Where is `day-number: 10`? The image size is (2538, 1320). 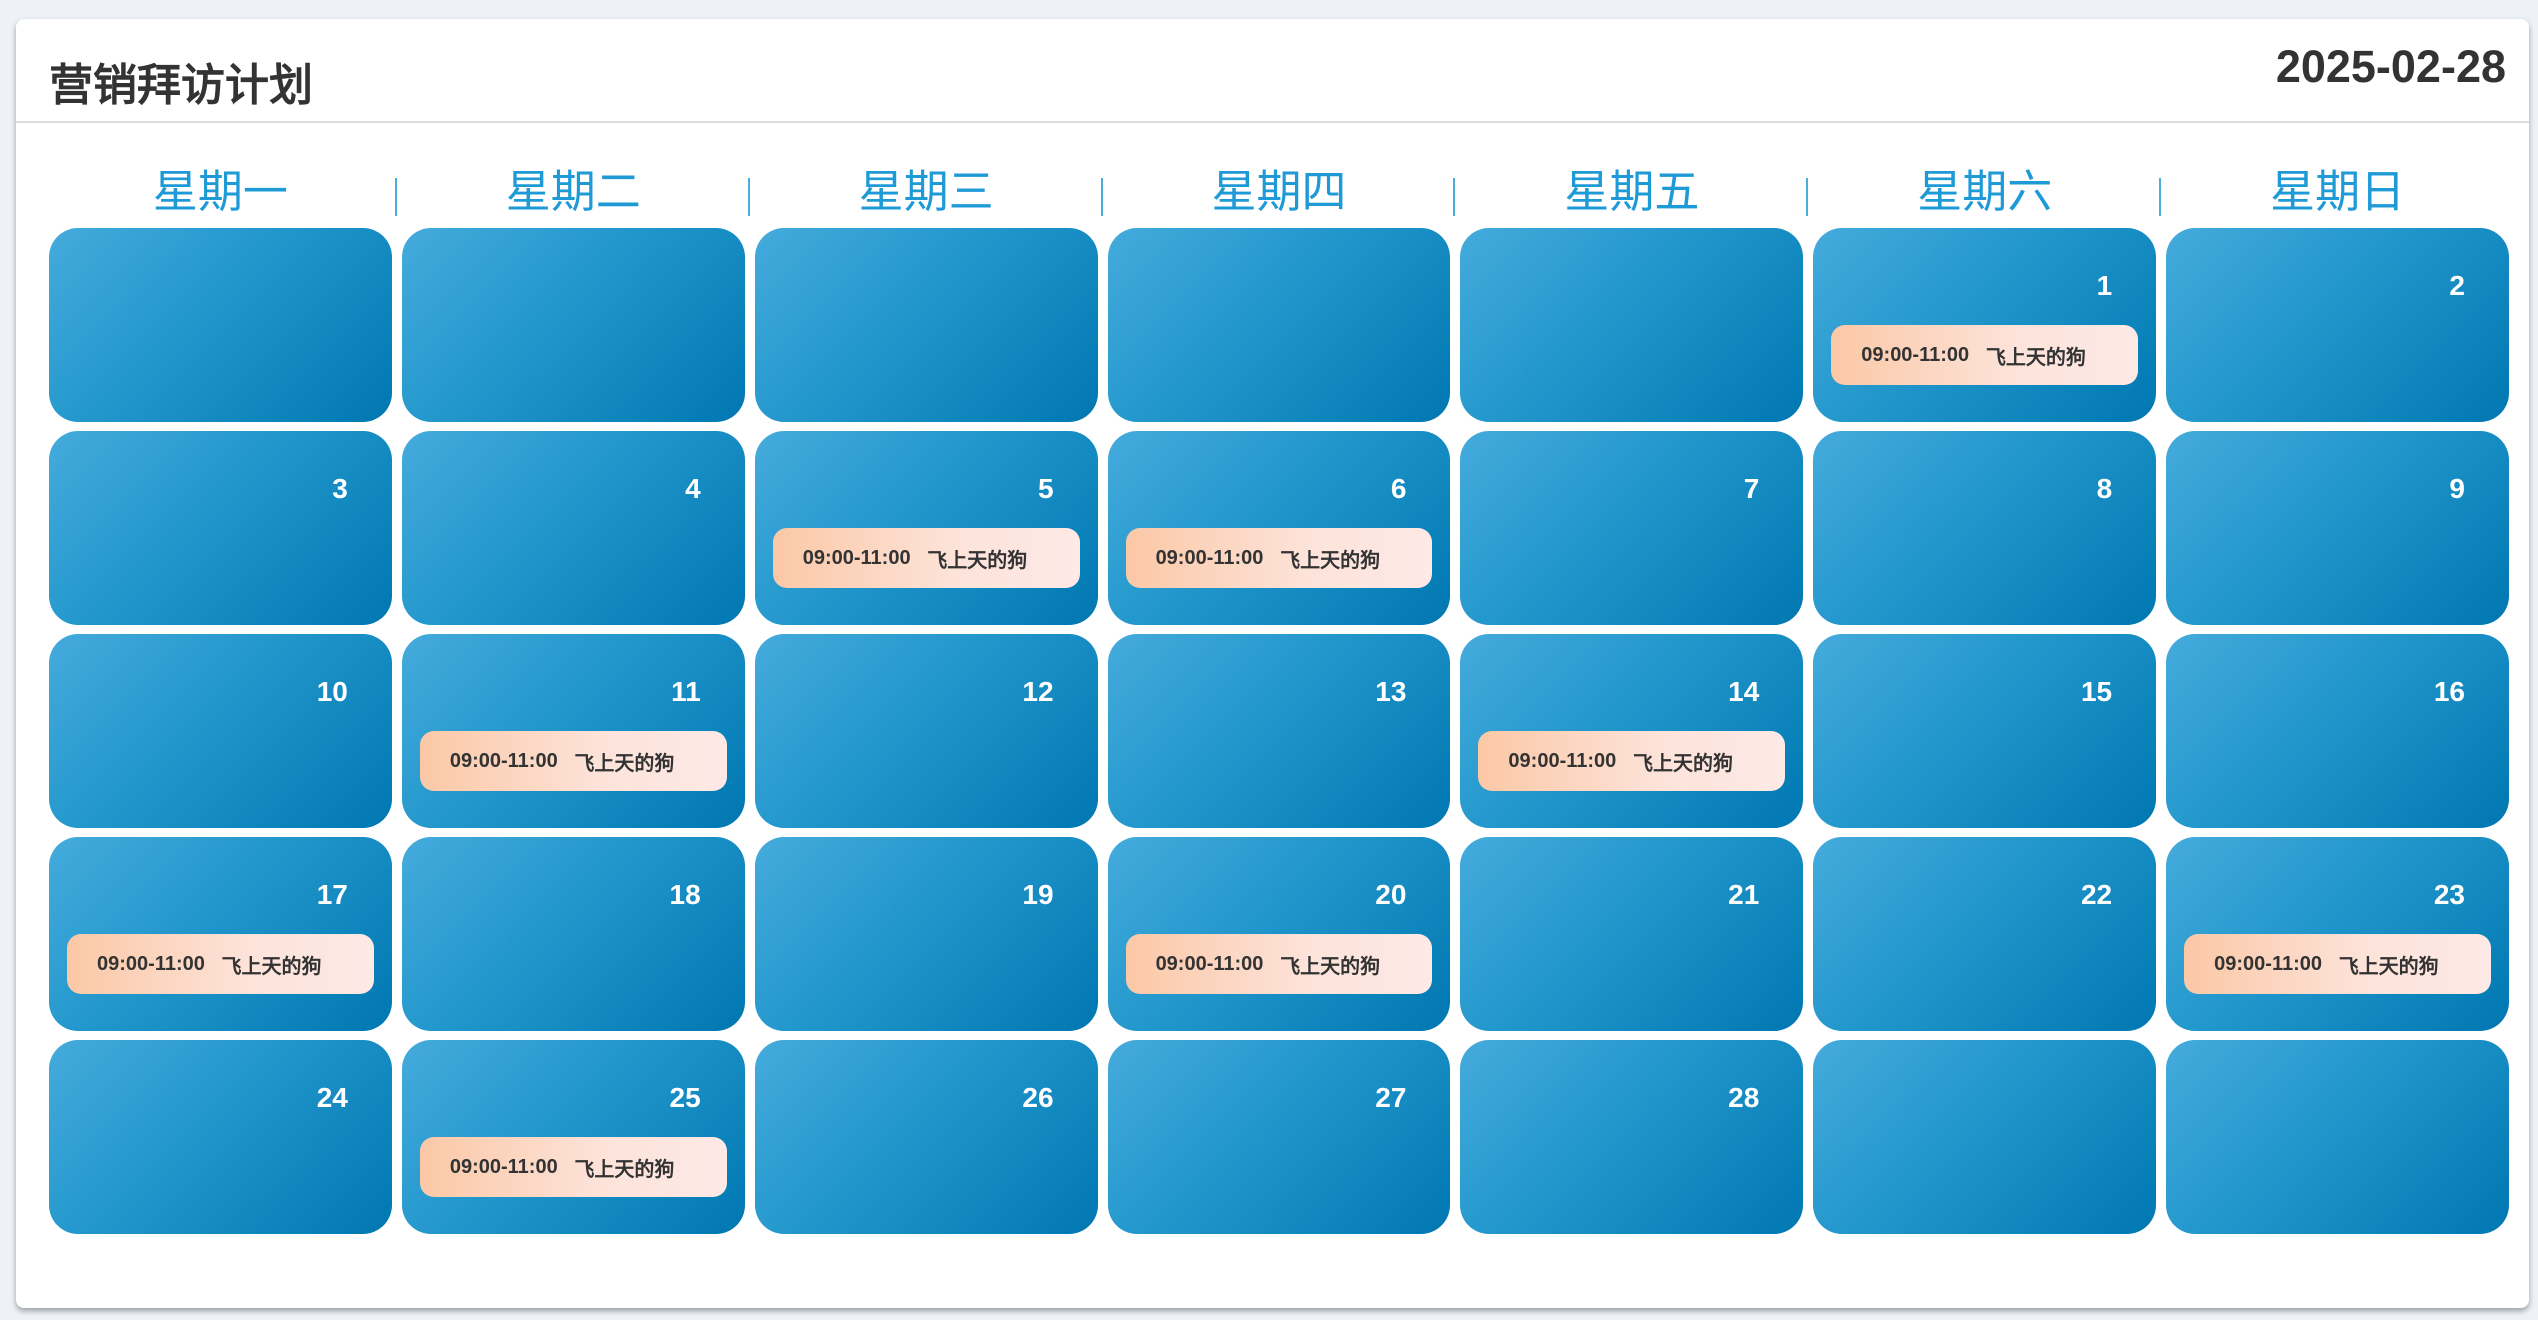
day-number: 10 is located at coordinates (332, 691).